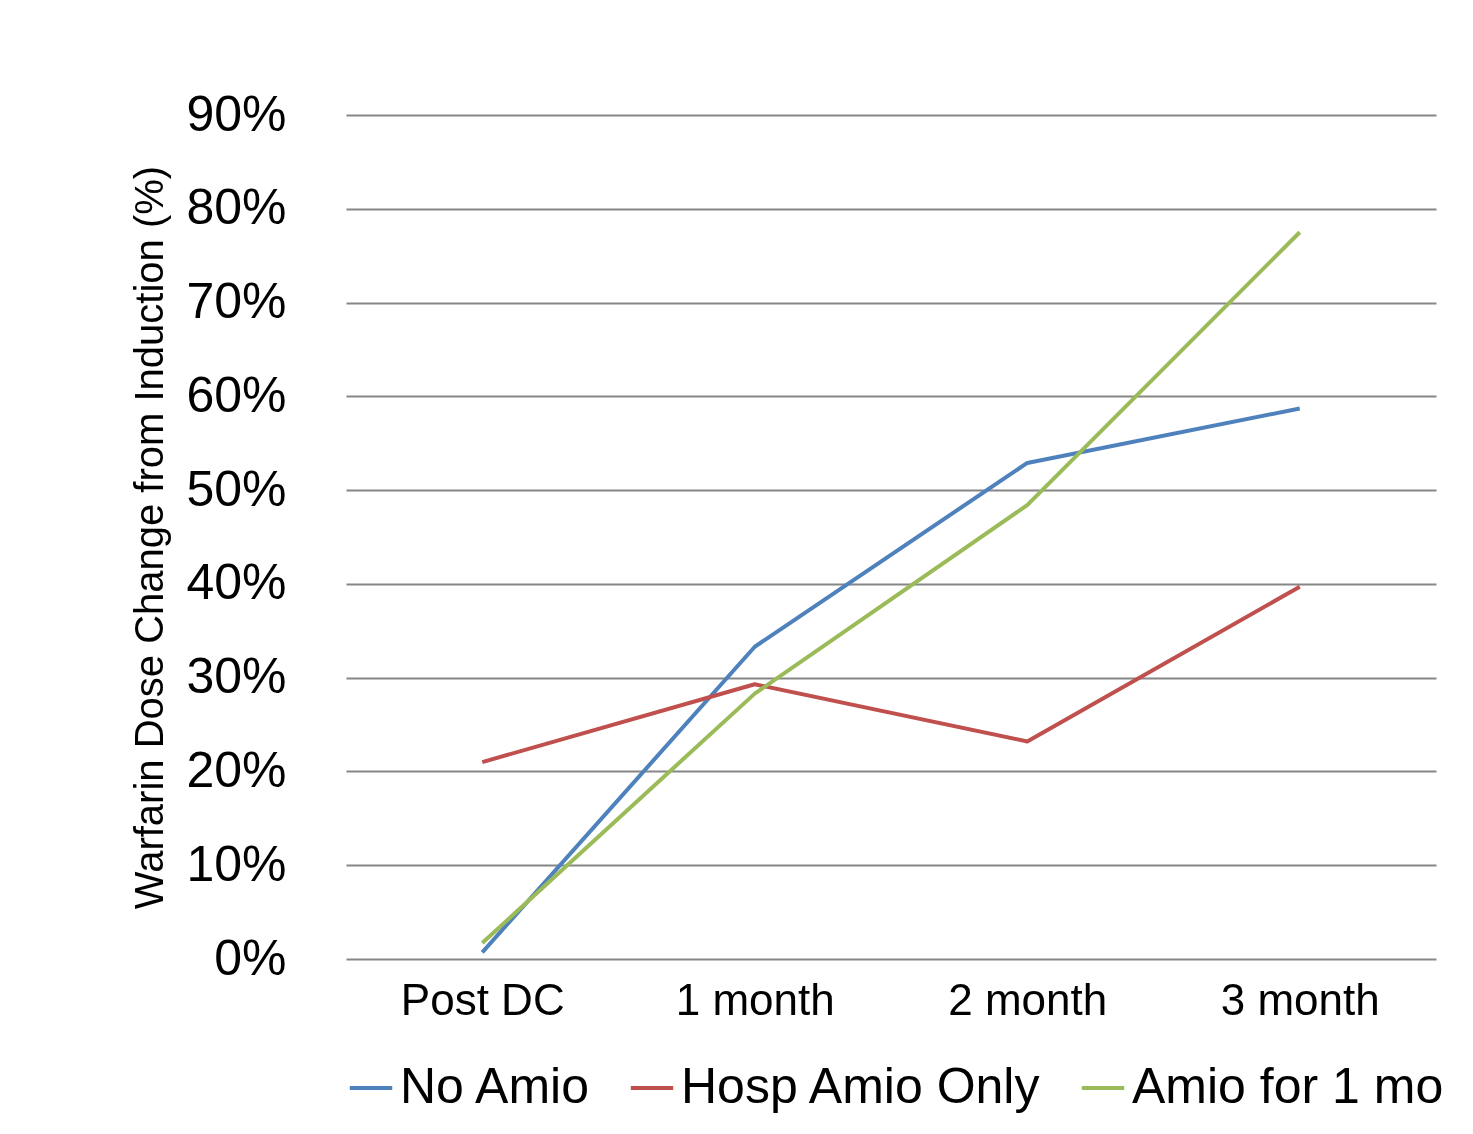  Describe the element at coordinates (250, 957) in the screenshot. I see `y-tick-label: 0%` at that location.